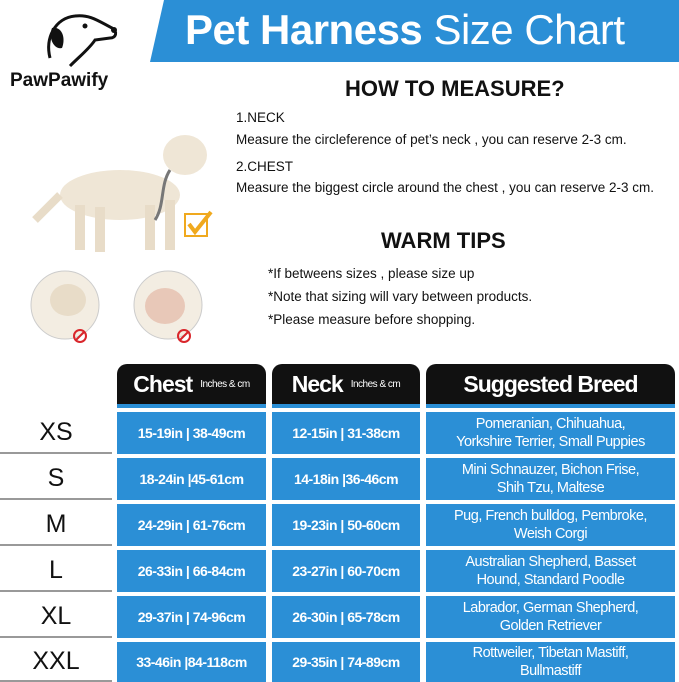 This screenshot has height=682, width=679. What do you see at coordinates (56, 479) in the screenshot?
I see `size-label: S` at bounding box center [56, 479].